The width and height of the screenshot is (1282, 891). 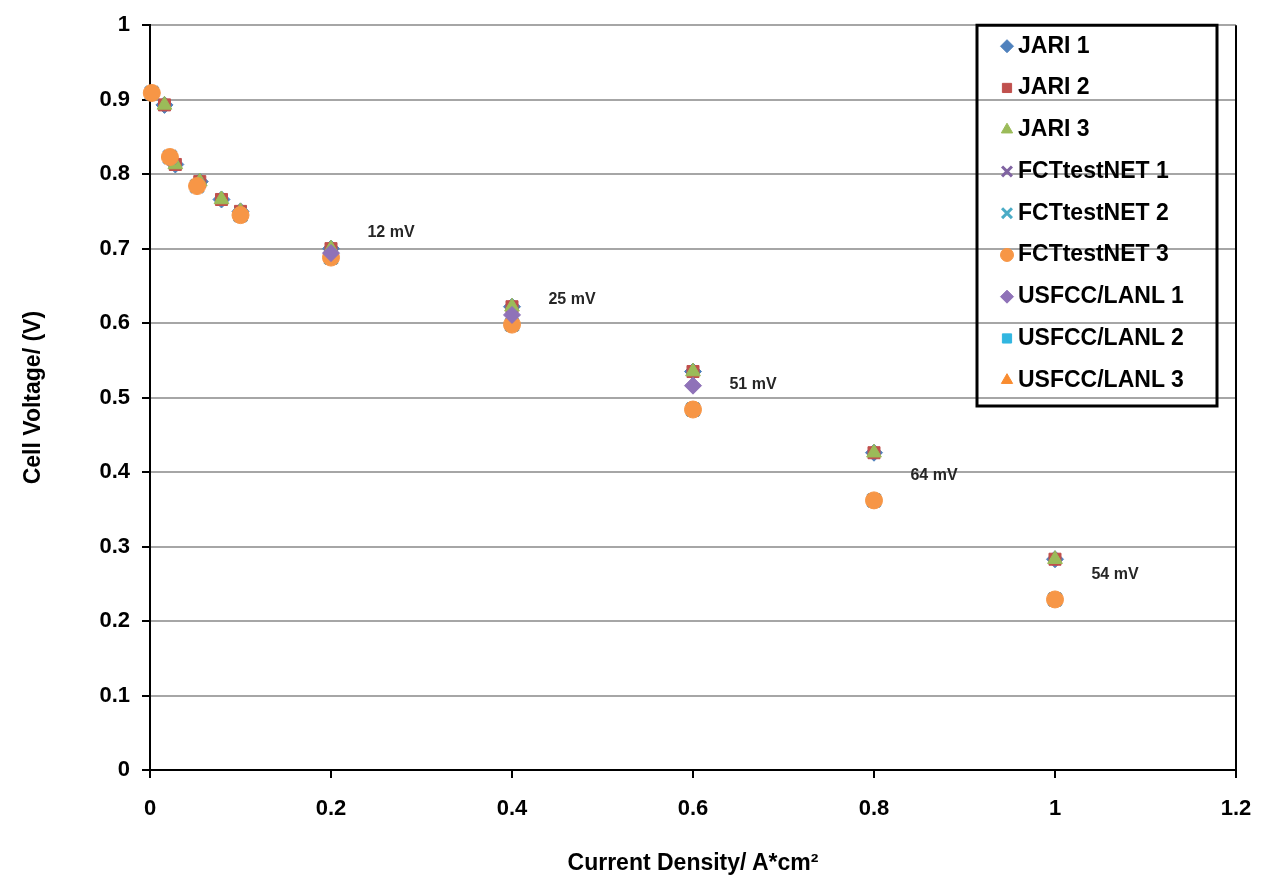 I want to click on y-tick-label: 0.2, so click(x=114, y=620).